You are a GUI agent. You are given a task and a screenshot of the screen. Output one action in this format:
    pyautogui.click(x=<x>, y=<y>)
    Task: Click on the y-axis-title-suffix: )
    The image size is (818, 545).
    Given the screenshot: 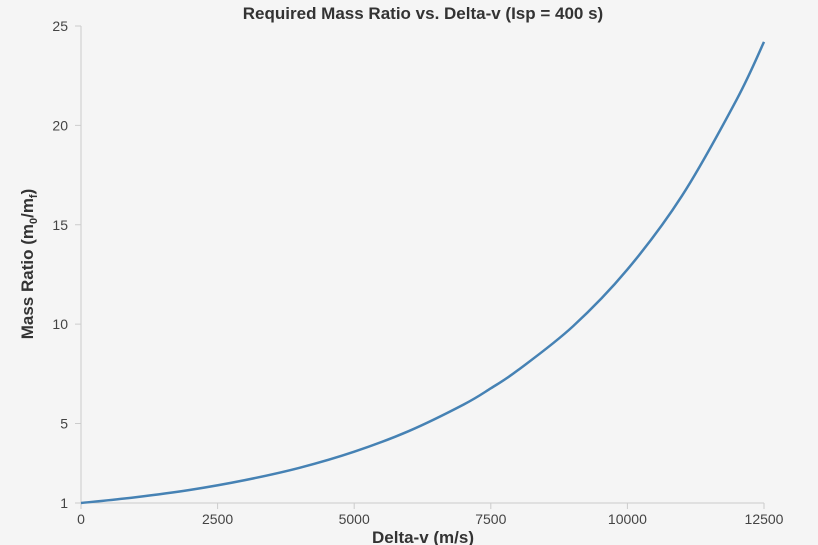 What is the action you would take?
    pyautogui.click(x=27, y=192)
    